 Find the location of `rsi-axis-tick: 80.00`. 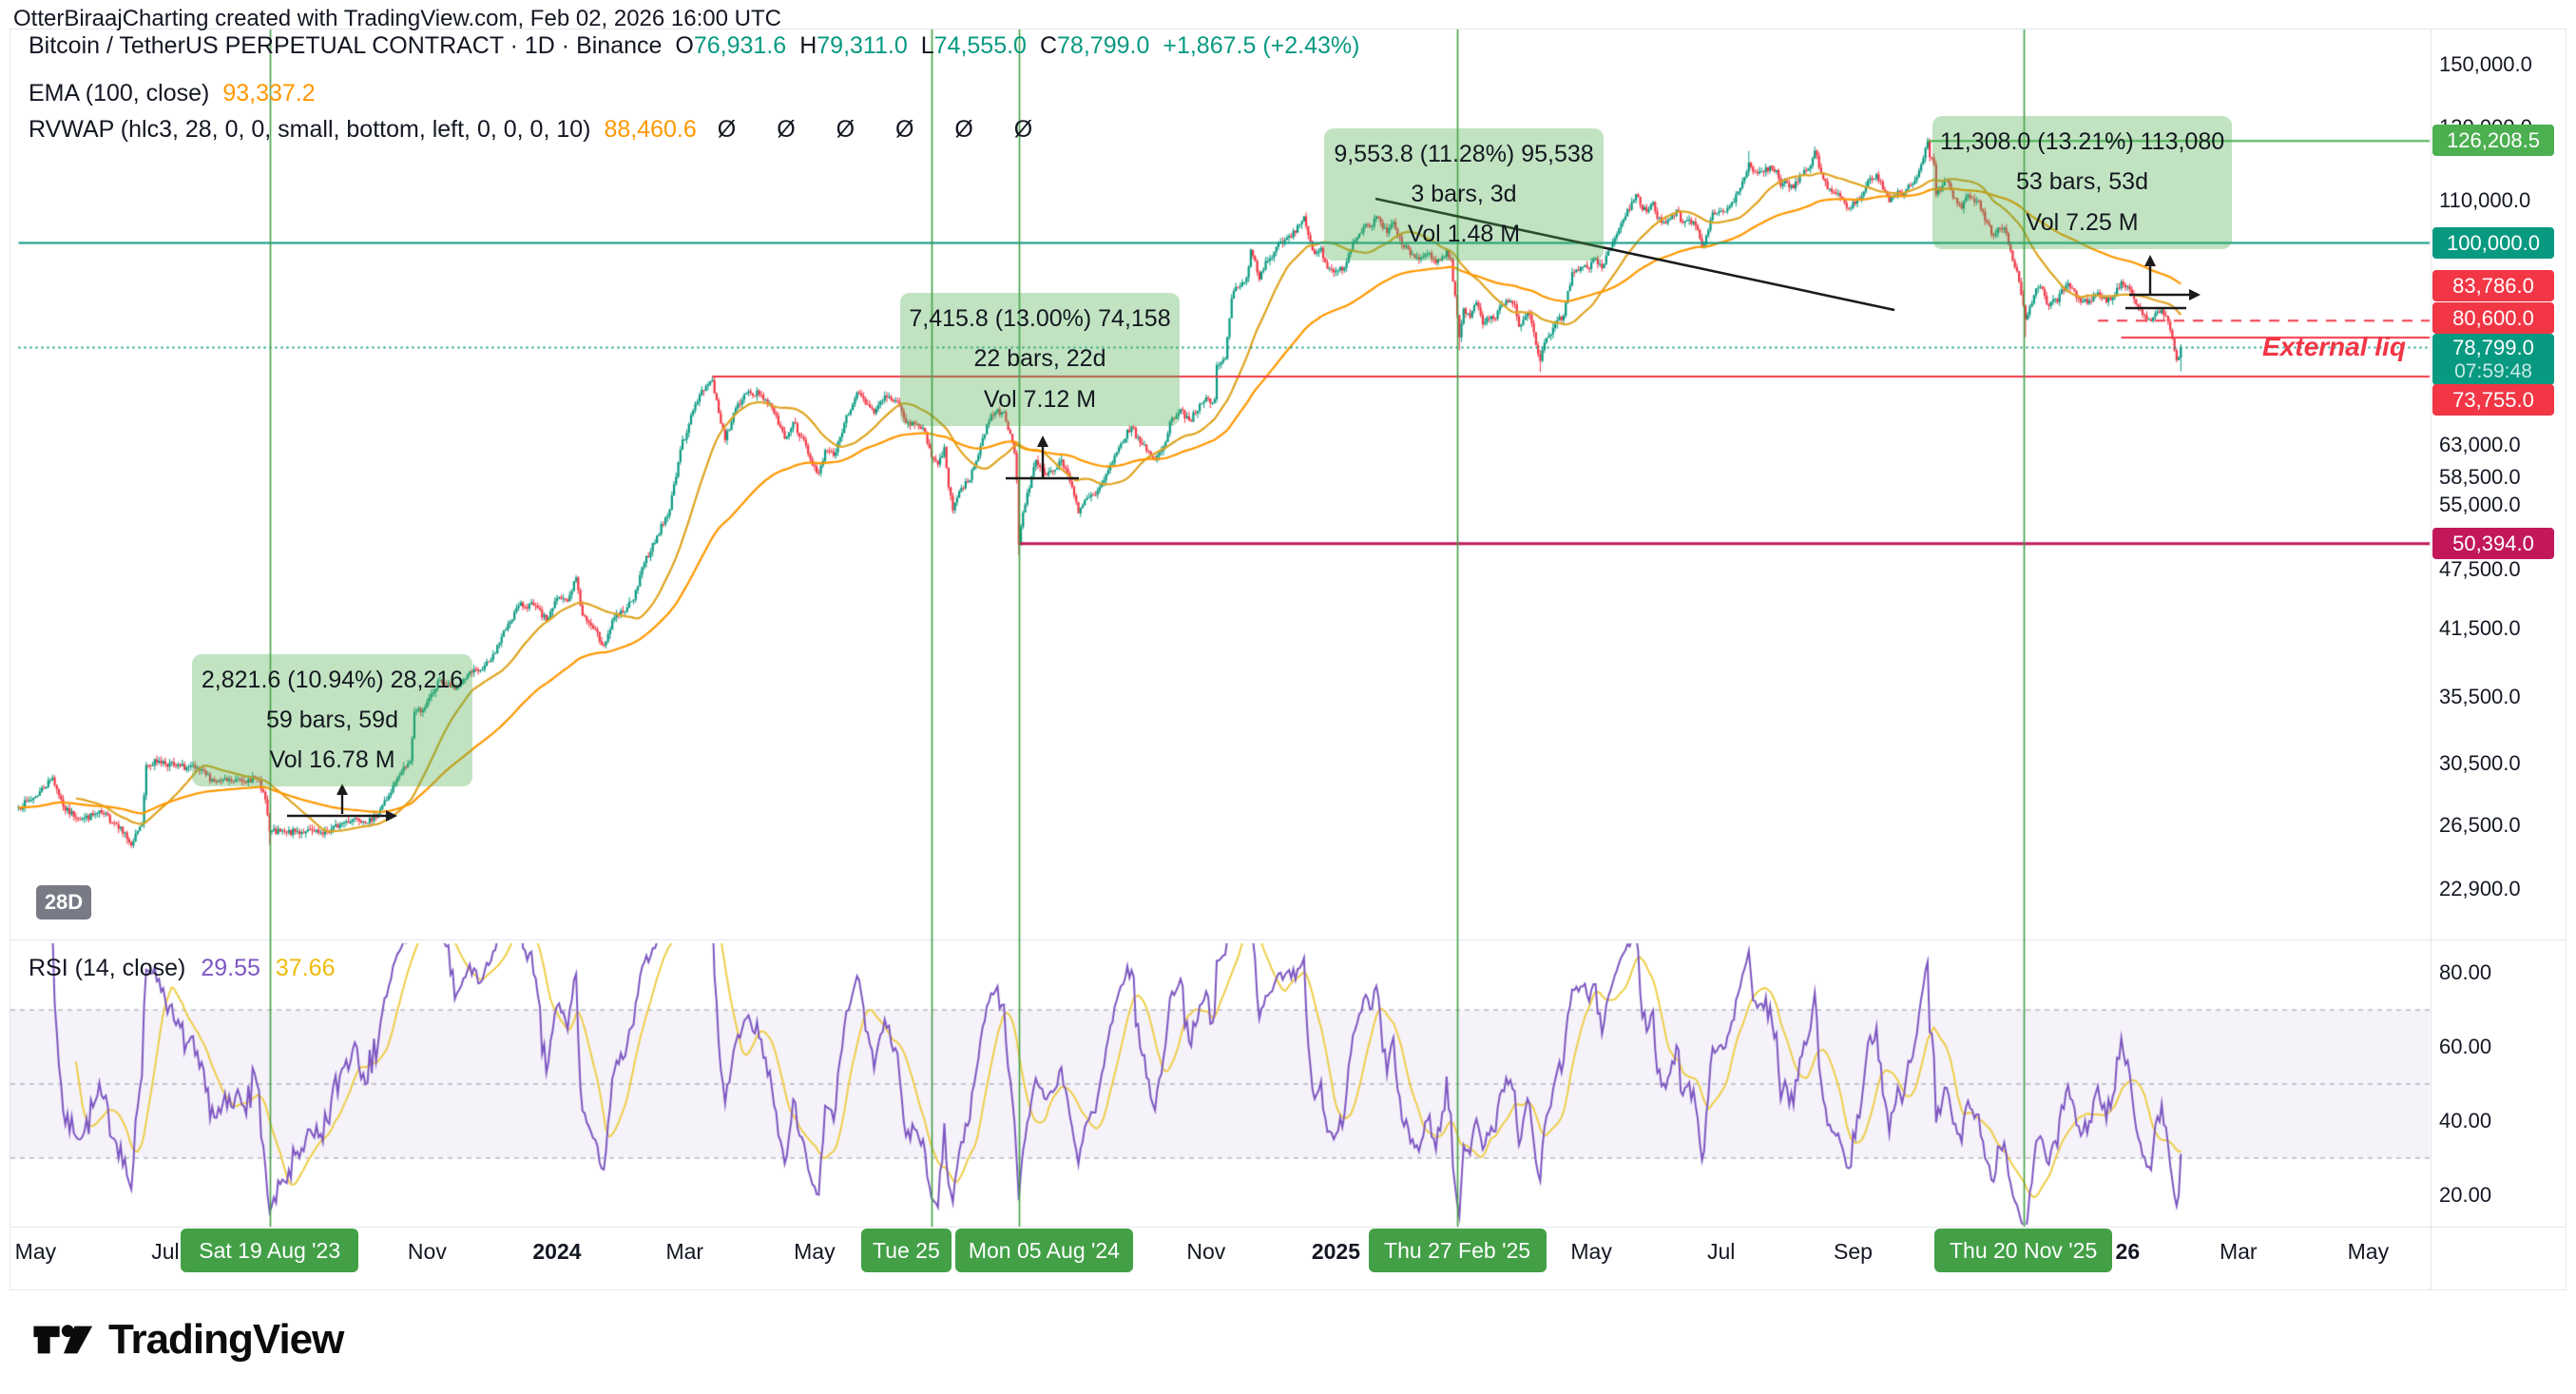

rsi-axis-tick: 80.00 is located at coordinates (2465, 973).